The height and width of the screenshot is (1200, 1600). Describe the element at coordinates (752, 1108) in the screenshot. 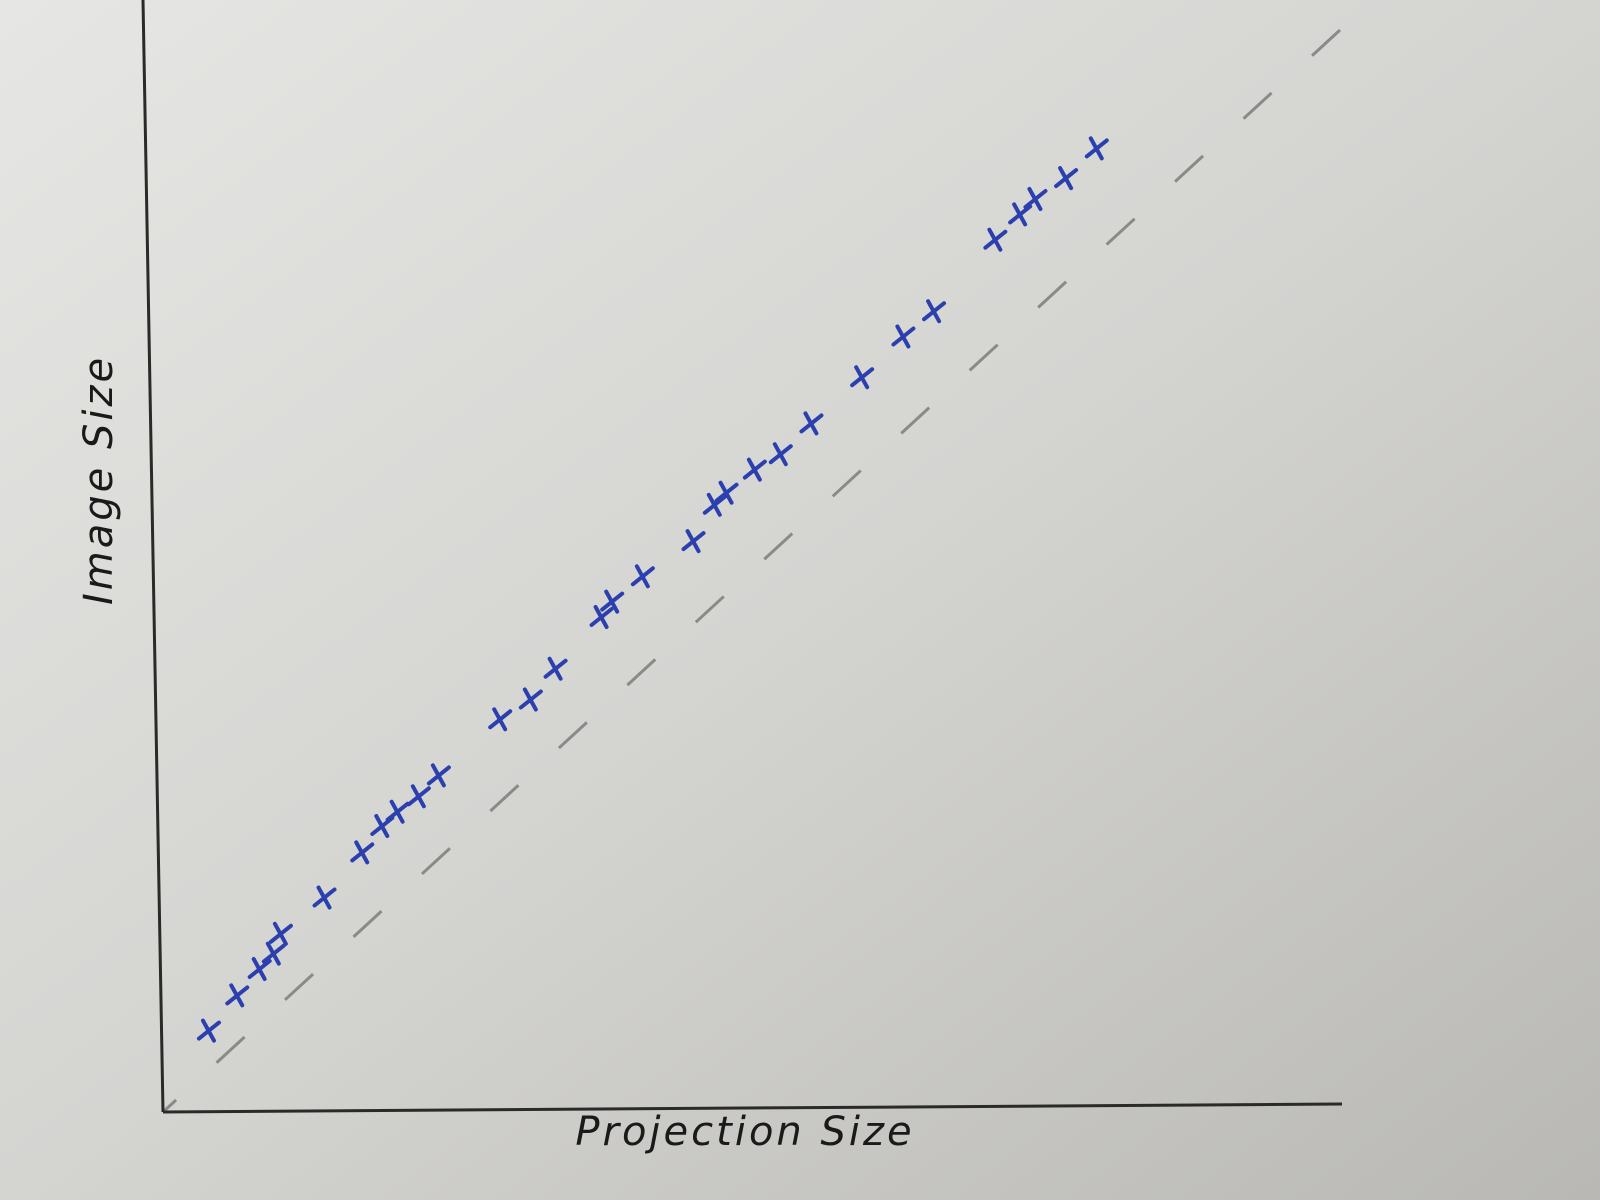

I see `x-axis` at that location.